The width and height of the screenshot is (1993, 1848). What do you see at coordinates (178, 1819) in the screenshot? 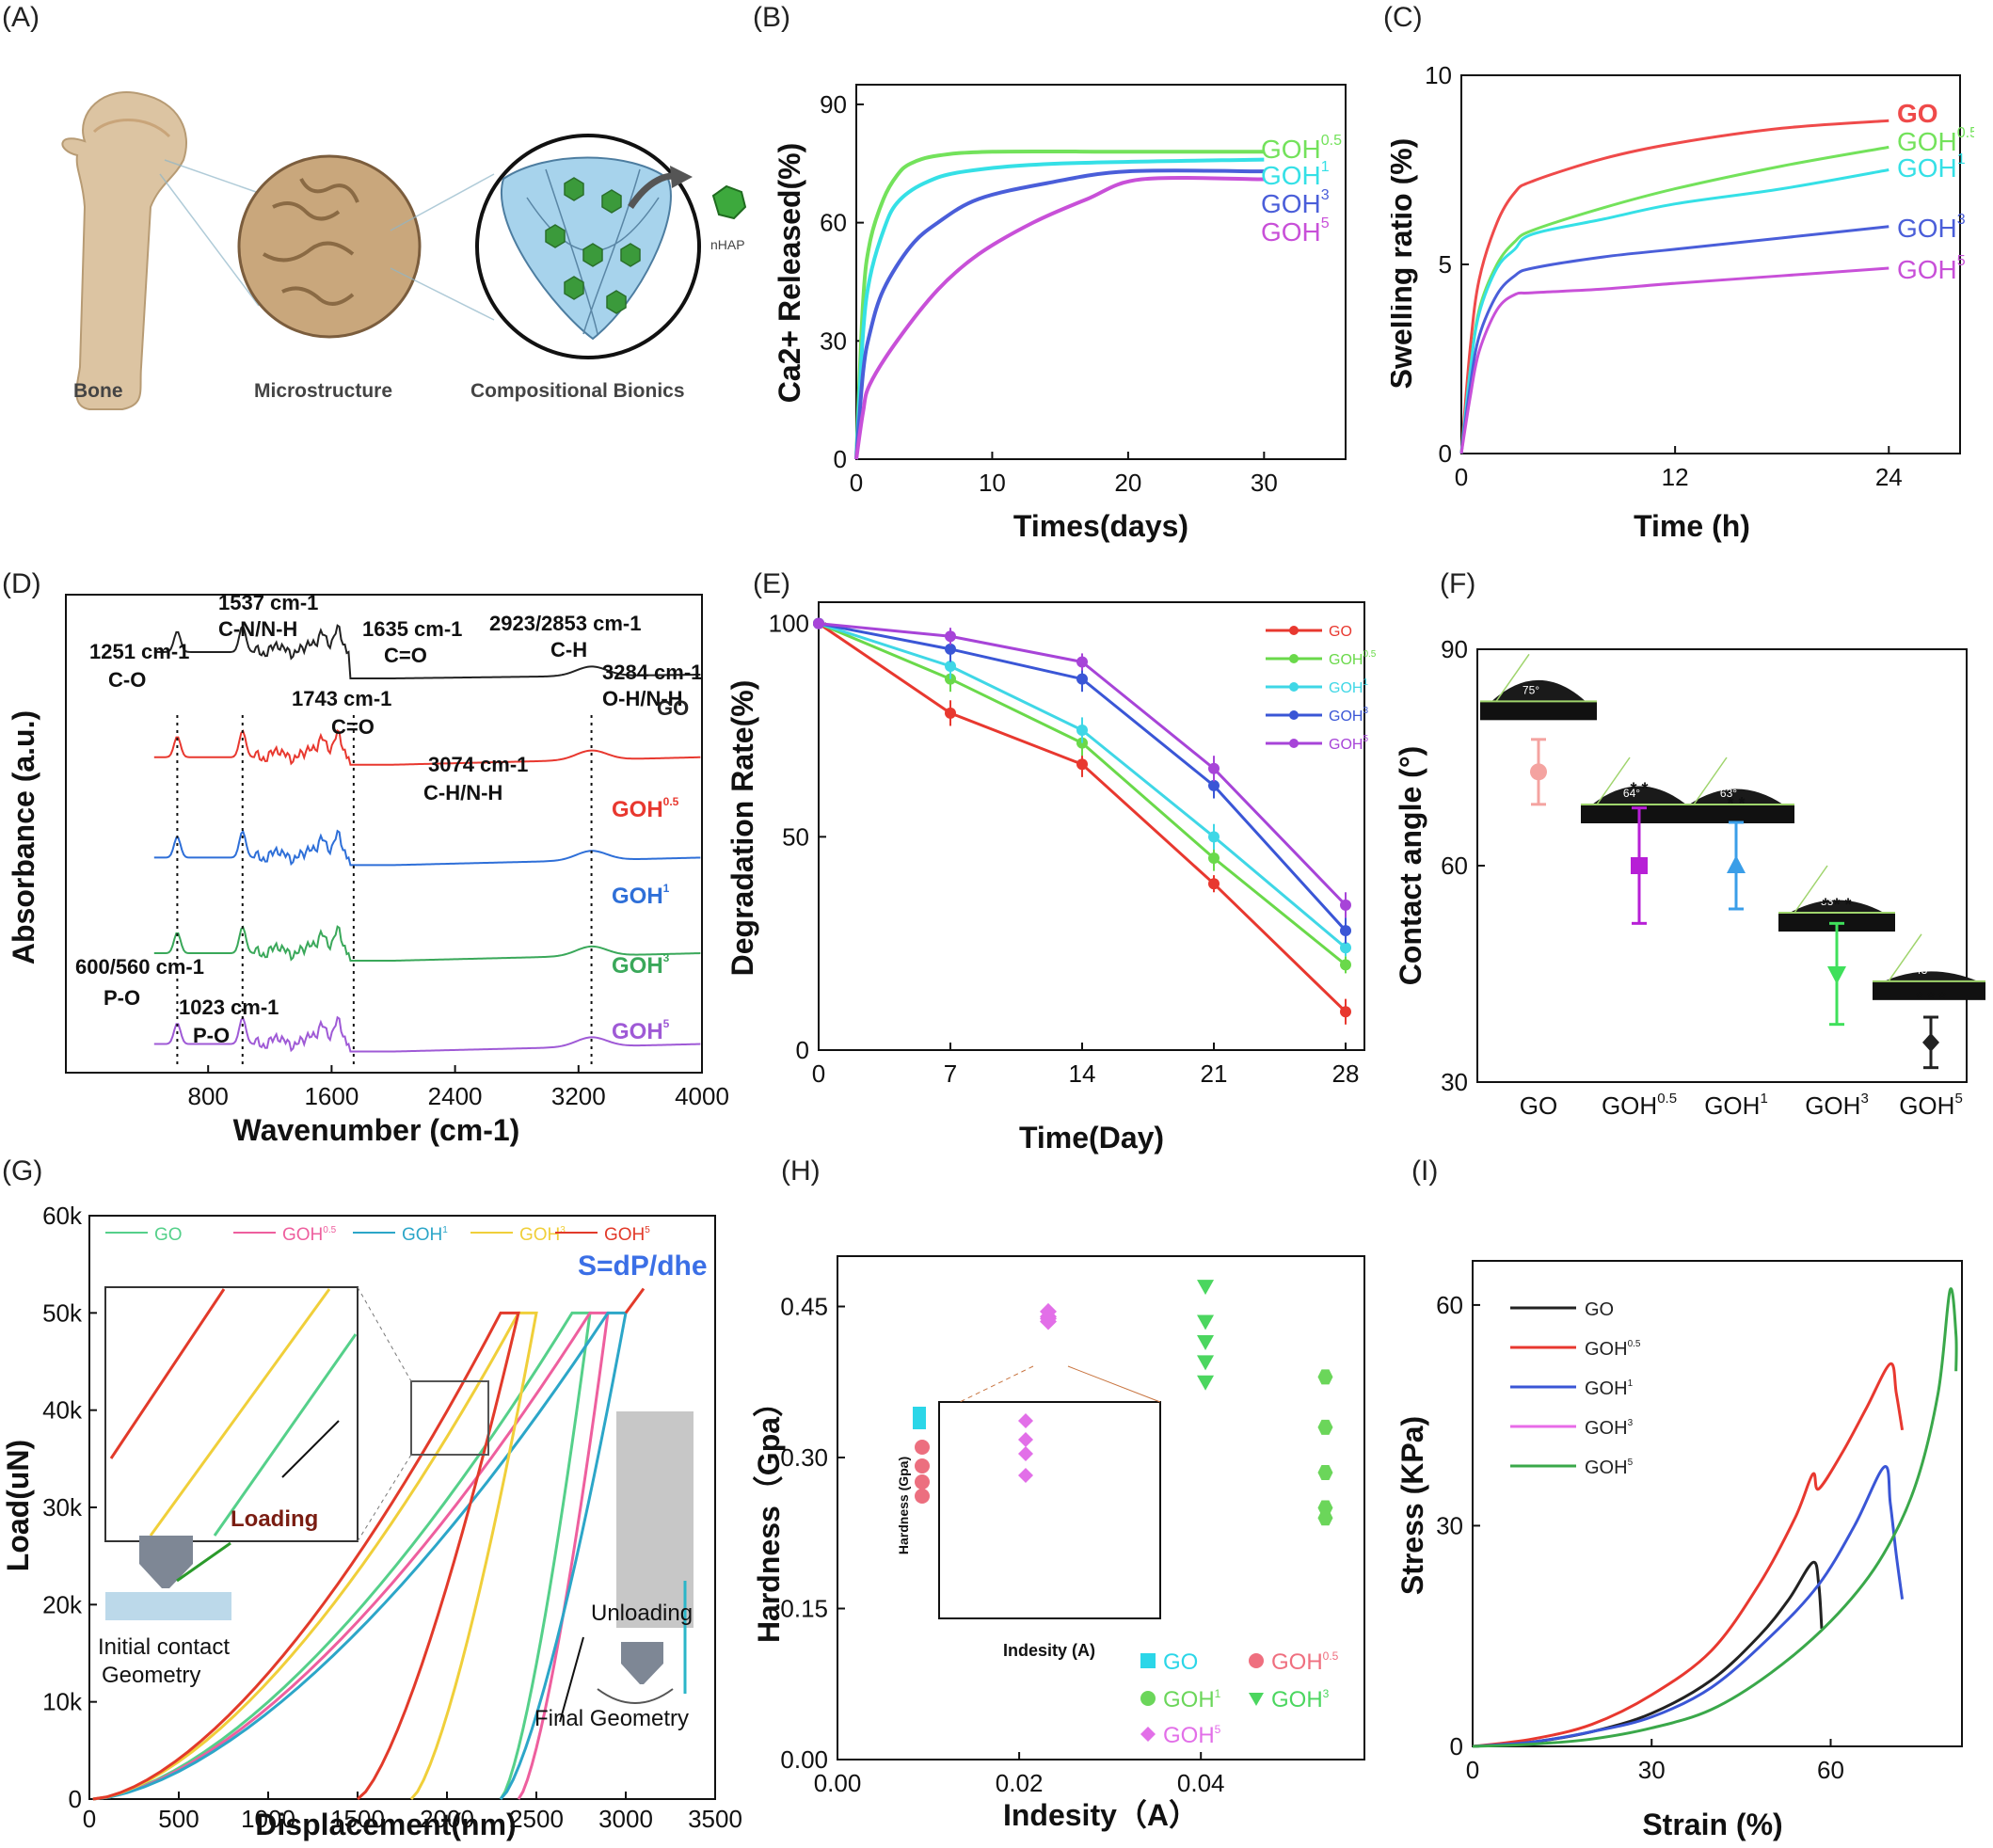
I see `g-xtick-label: 500` at bounding box center [178, 1819].